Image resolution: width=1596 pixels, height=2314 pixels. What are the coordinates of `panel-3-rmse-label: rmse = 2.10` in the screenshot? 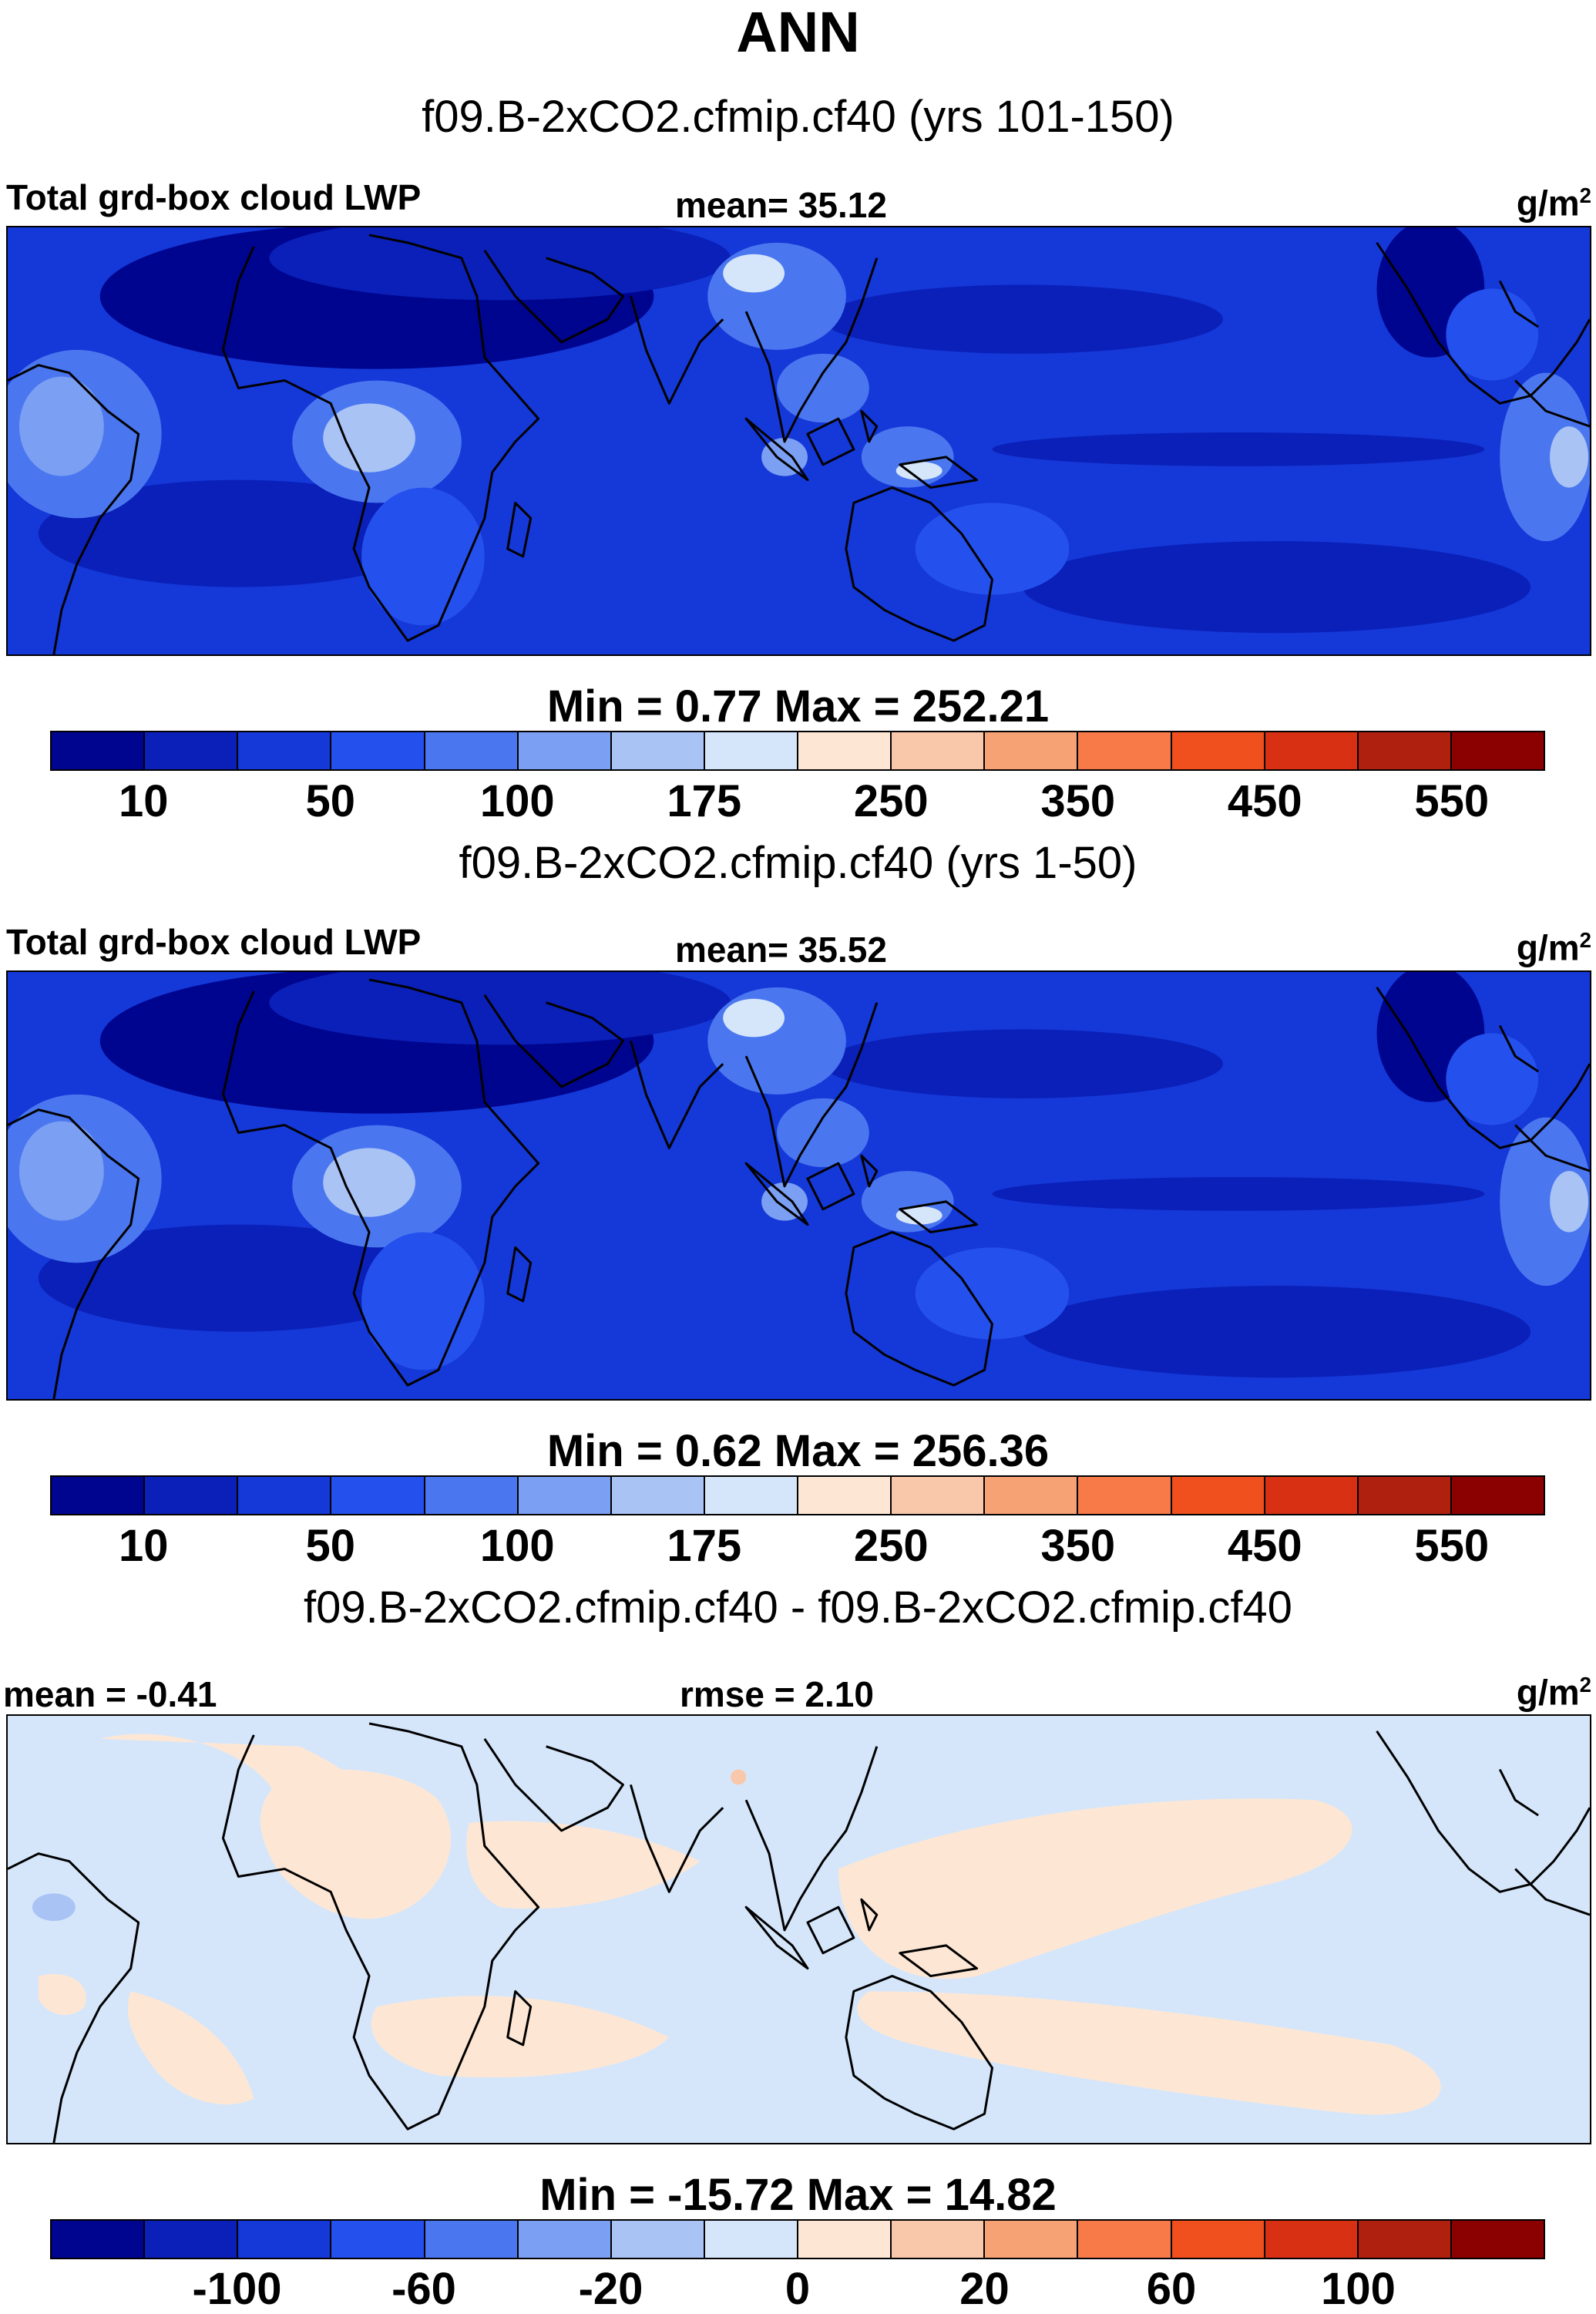 It's located at (777, 1694).